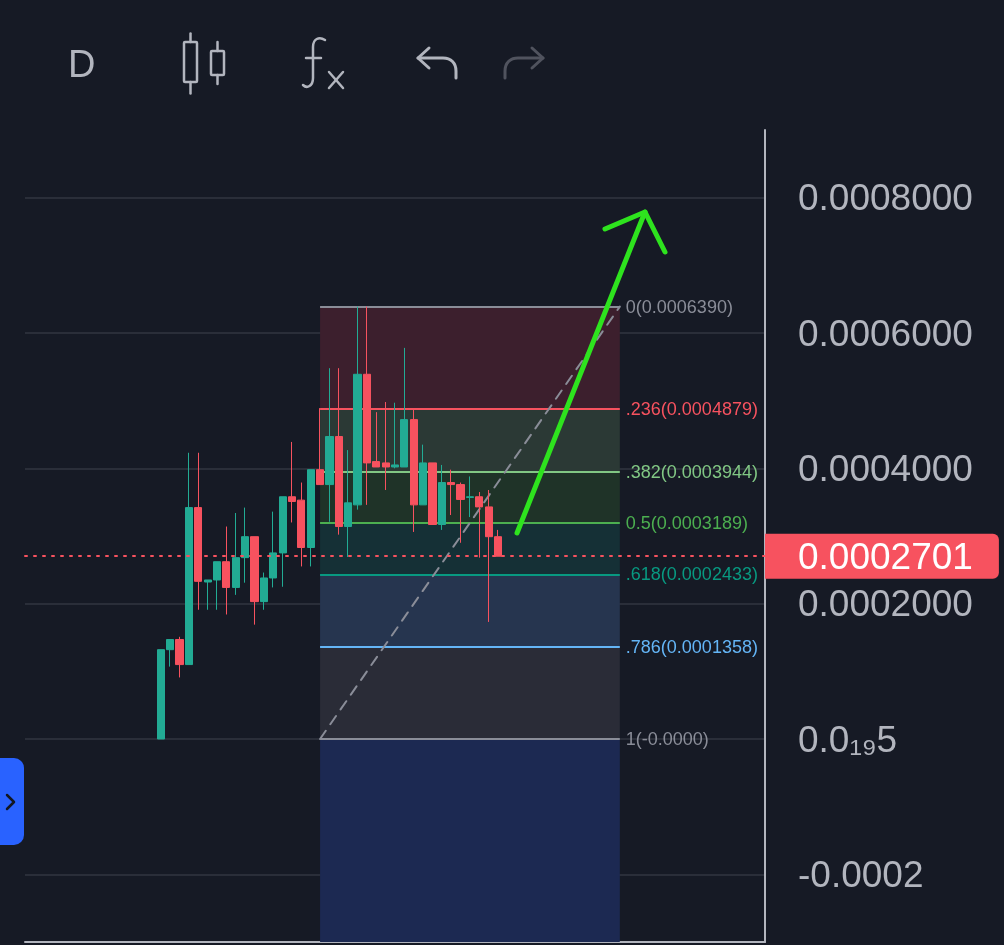  What do you see at coordinates (848, 739) in the screenshot?
I see `y-tick-label: 0.0₁₉5` at bounding box center [848, 739].